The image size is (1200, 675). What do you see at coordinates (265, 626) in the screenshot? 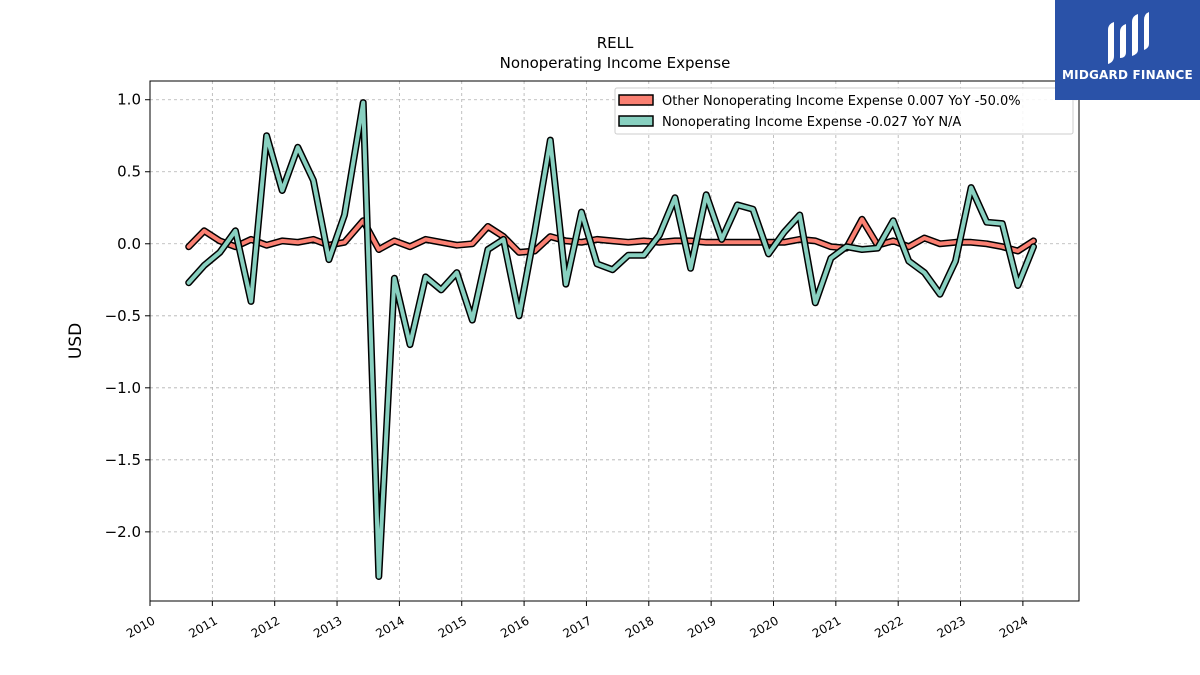
I see `x-tick-label: 2012` at bounding box center [265, 626].